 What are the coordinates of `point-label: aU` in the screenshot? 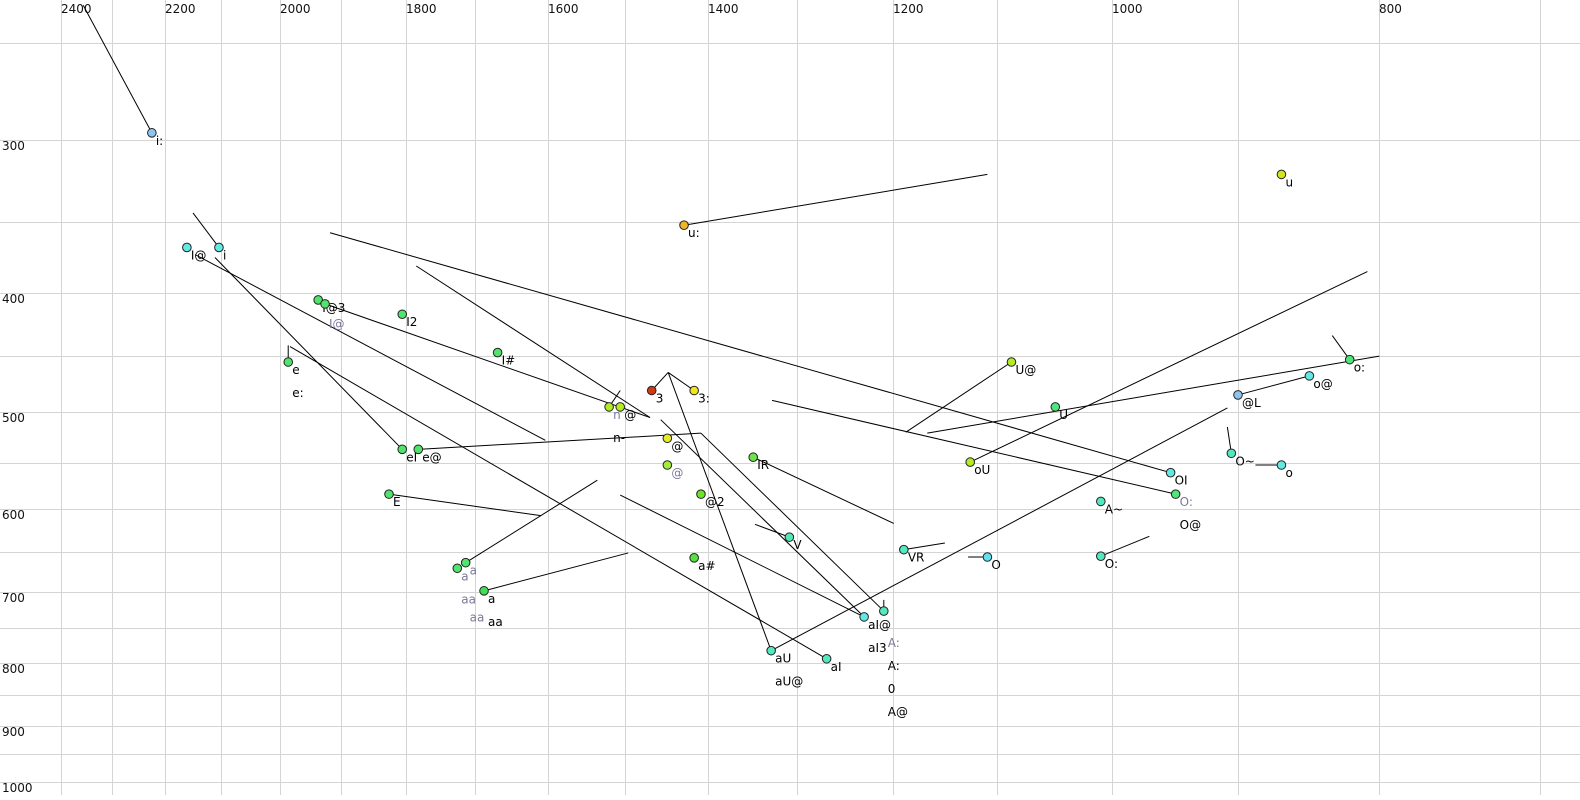 It's located at (783, 659).